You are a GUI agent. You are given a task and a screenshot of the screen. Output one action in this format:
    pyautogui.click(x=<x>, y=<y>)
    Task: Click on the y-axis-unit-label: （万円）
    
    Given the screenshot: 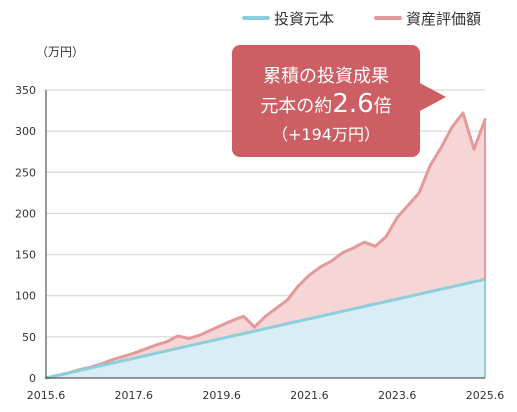 What is the action you would take?
    pyautogui.click(x=60, y=52)
    